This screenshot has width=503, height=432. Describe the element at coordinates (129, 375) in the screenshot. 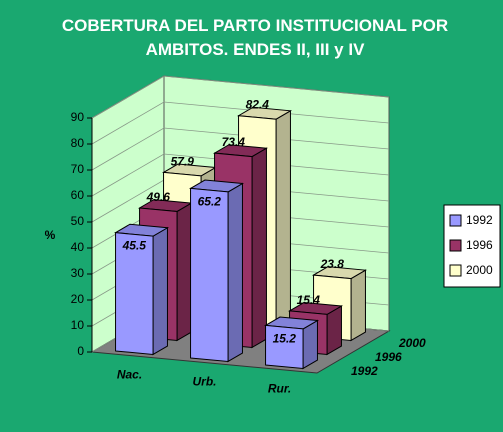

I see `x-tick-label: Nac.` at that location.